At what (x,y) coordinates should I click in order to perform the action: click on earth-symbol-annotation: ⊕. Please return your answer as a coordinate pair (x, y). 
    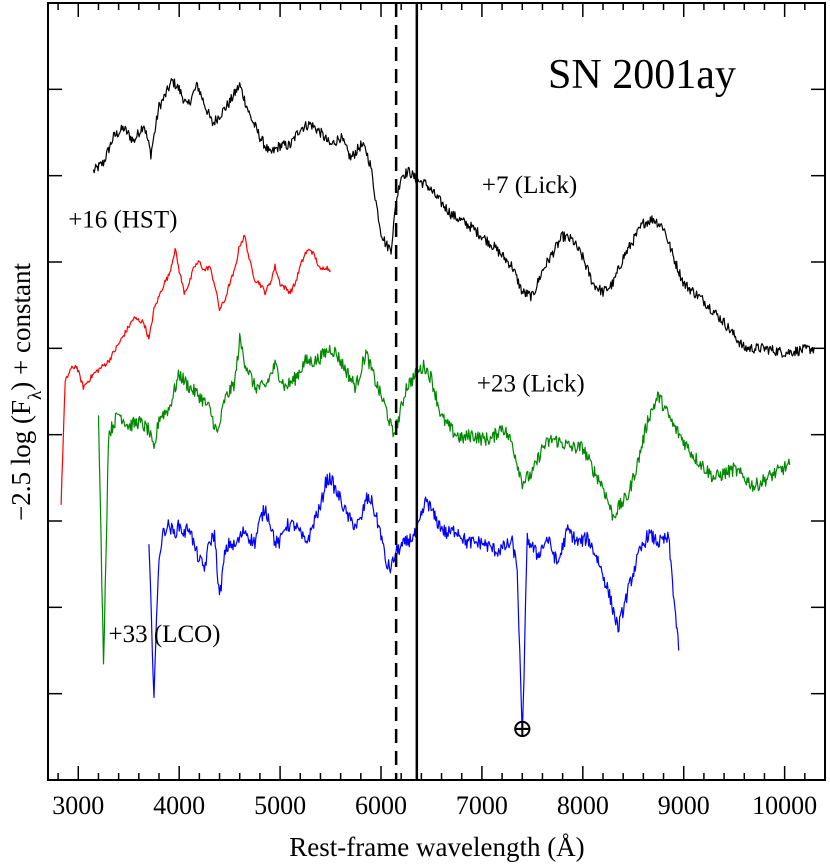
    Looking at the image, I should click on (522, 728).